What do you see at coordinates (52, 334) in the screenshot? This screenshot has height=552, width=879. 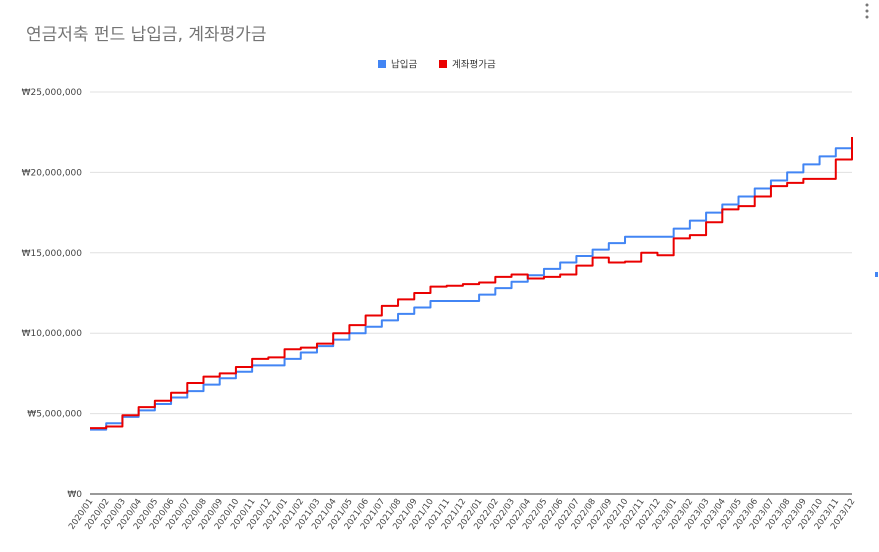 I see `y-tick-label: ₩10,000,000` at bounding box center [52, 334].